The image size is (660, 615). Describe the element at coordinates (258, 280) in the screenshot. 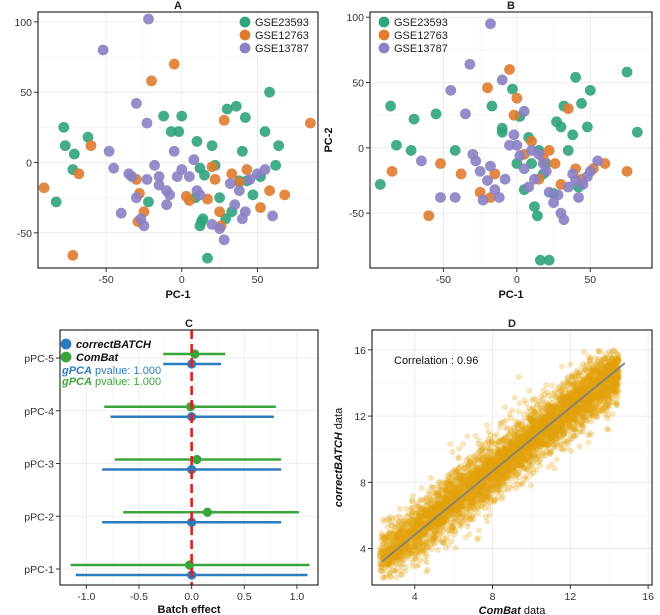

I see `x-tick-label: 50` at that location.